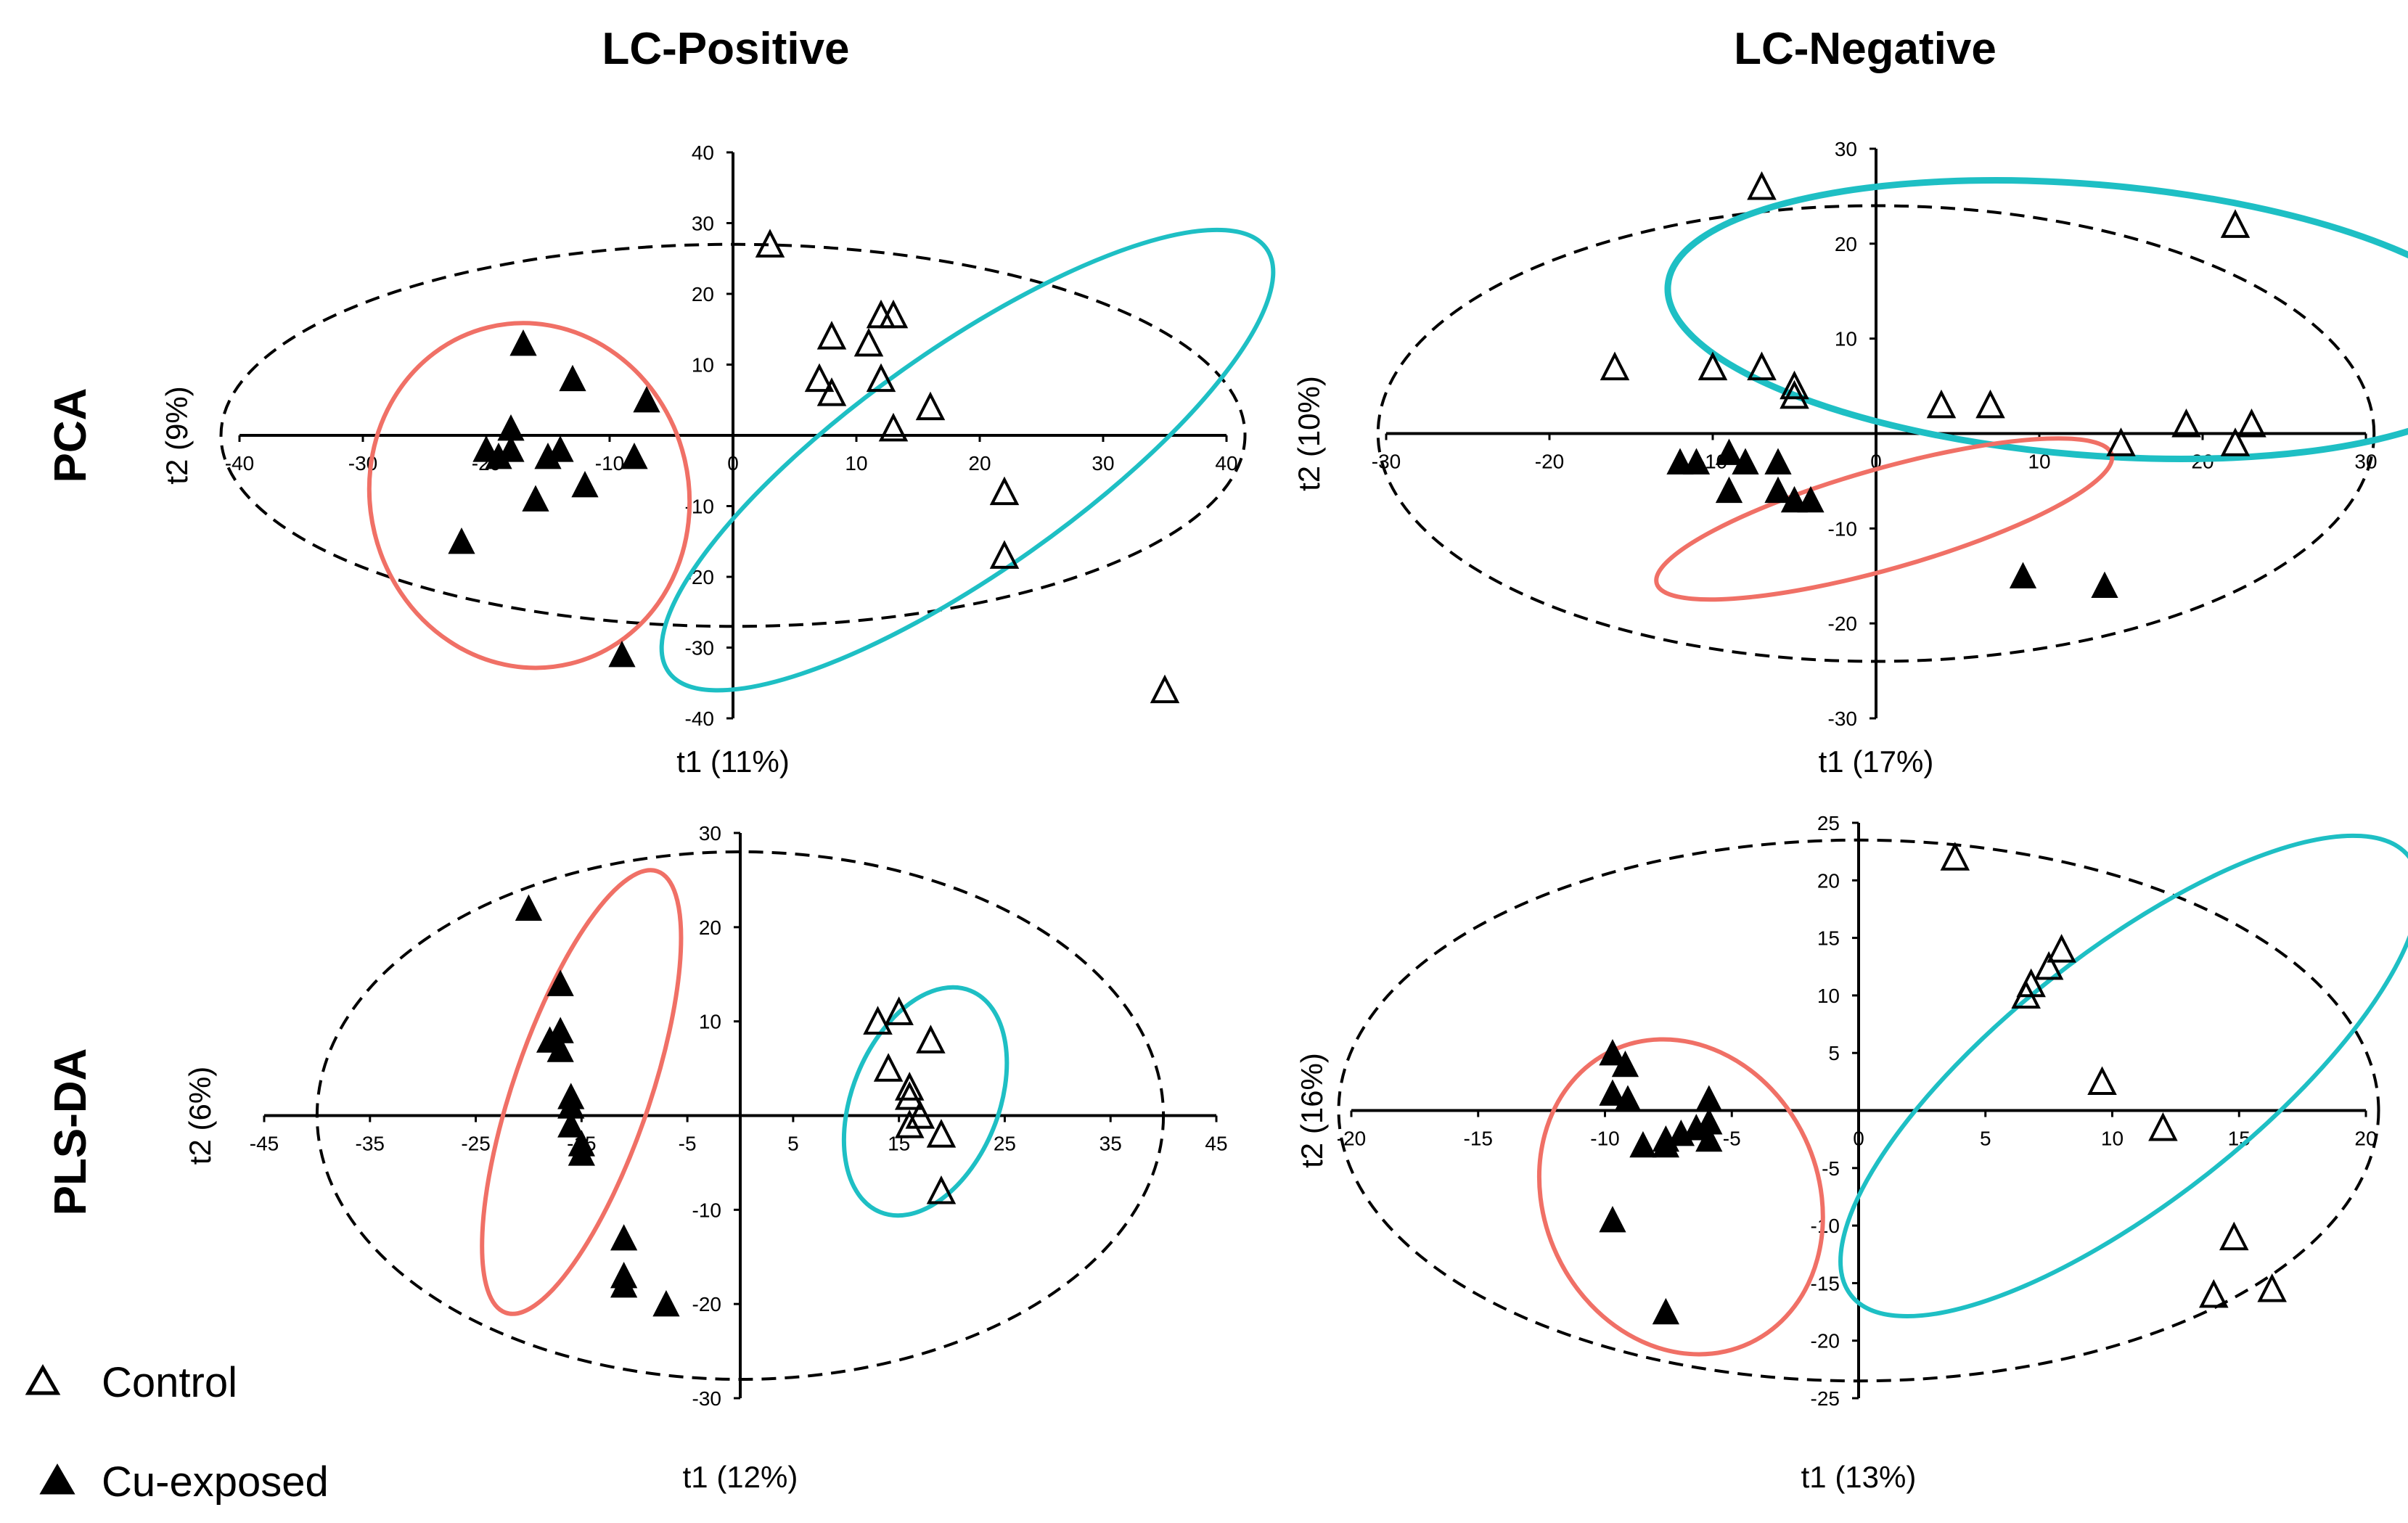  Describe the element at coordinates (264, 1144) in the screenshot. I see `x-tick-label: -45` at that location.